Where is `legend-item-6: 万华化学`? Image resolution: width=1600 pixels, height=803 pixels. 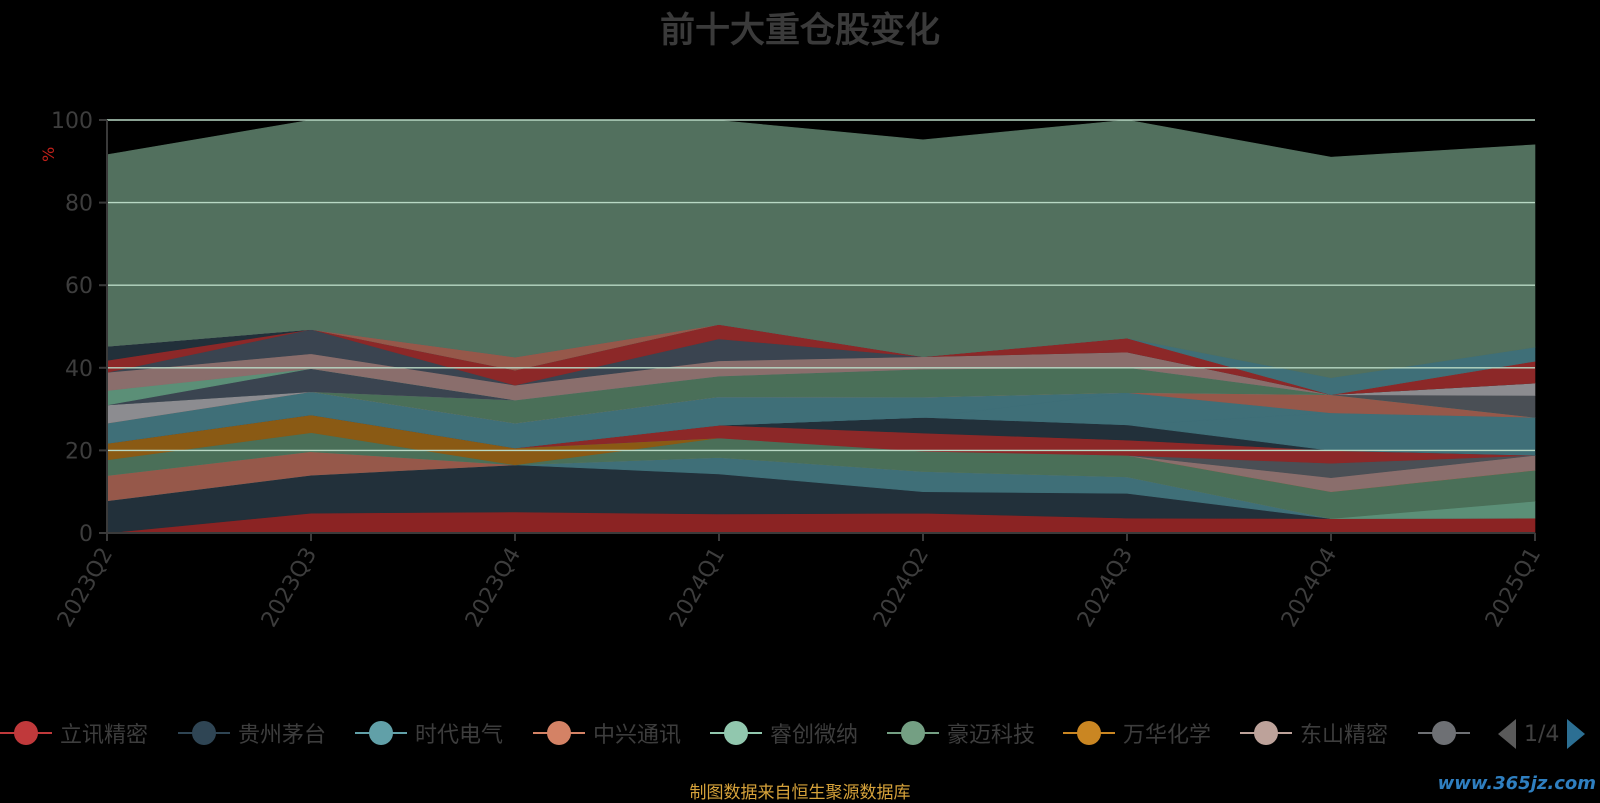 legend-item-6: 万华化学 is located at coordinates (1137, 733).